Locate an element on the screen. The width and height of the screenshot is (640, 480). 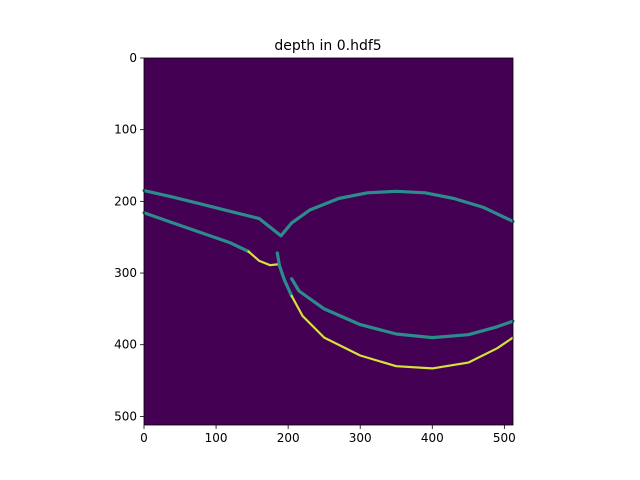
y-axis: 0 100 200 300 400 500 is located at coordinates (129, 237).